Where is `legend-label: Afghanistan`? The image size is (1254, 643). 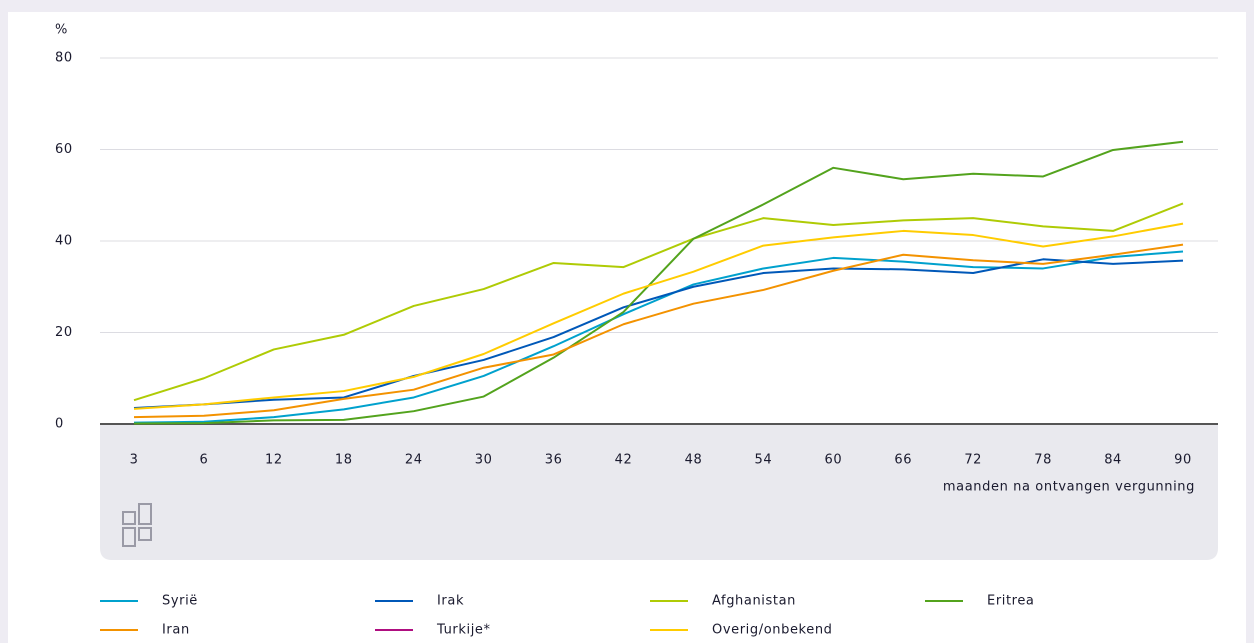
legend-label: Afghanistan is located at coordinates (754, 601).